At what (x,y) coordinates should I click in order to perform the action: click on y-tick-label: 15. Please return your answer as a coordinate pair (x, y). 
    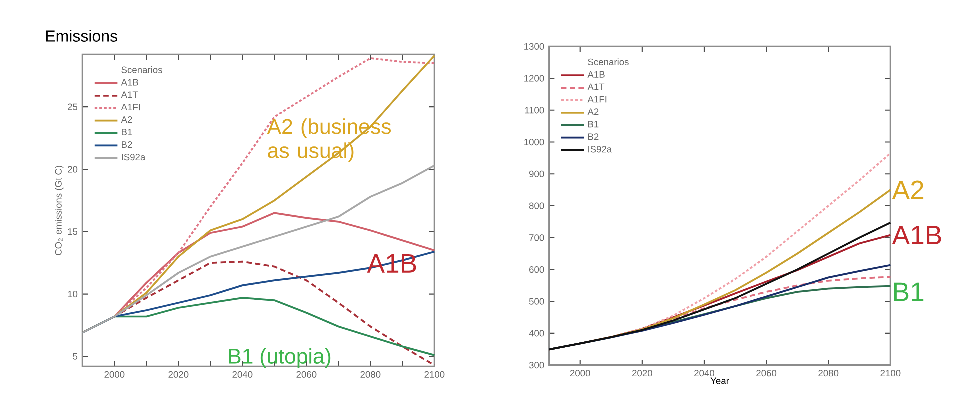
    Looking at the image, I should click on (73, 232).